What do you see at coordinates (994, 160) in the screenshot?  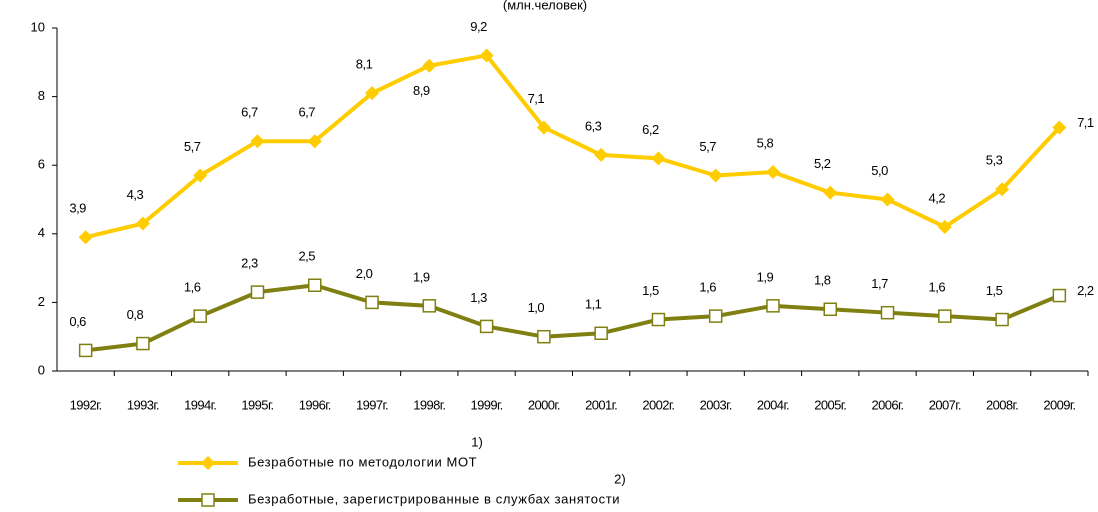 I see `data-label: 5,3` at bounding box center [994, 160].